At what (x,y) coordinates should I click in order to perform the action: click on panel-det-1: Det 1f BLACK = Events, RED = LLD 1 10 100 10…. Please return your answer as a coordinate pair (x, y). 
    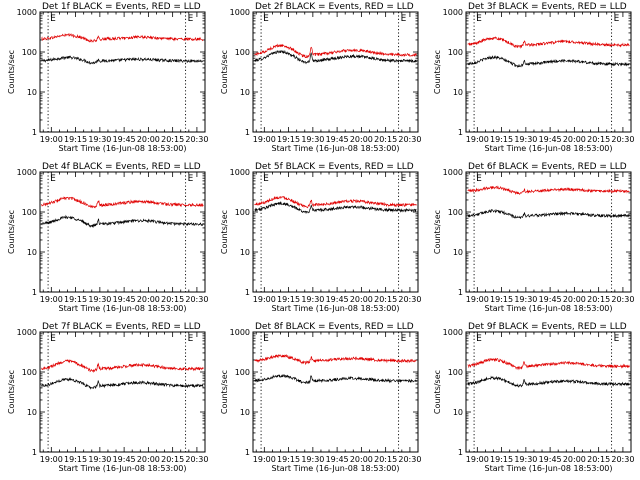
    Looking at the image, I should click on (107, 77).